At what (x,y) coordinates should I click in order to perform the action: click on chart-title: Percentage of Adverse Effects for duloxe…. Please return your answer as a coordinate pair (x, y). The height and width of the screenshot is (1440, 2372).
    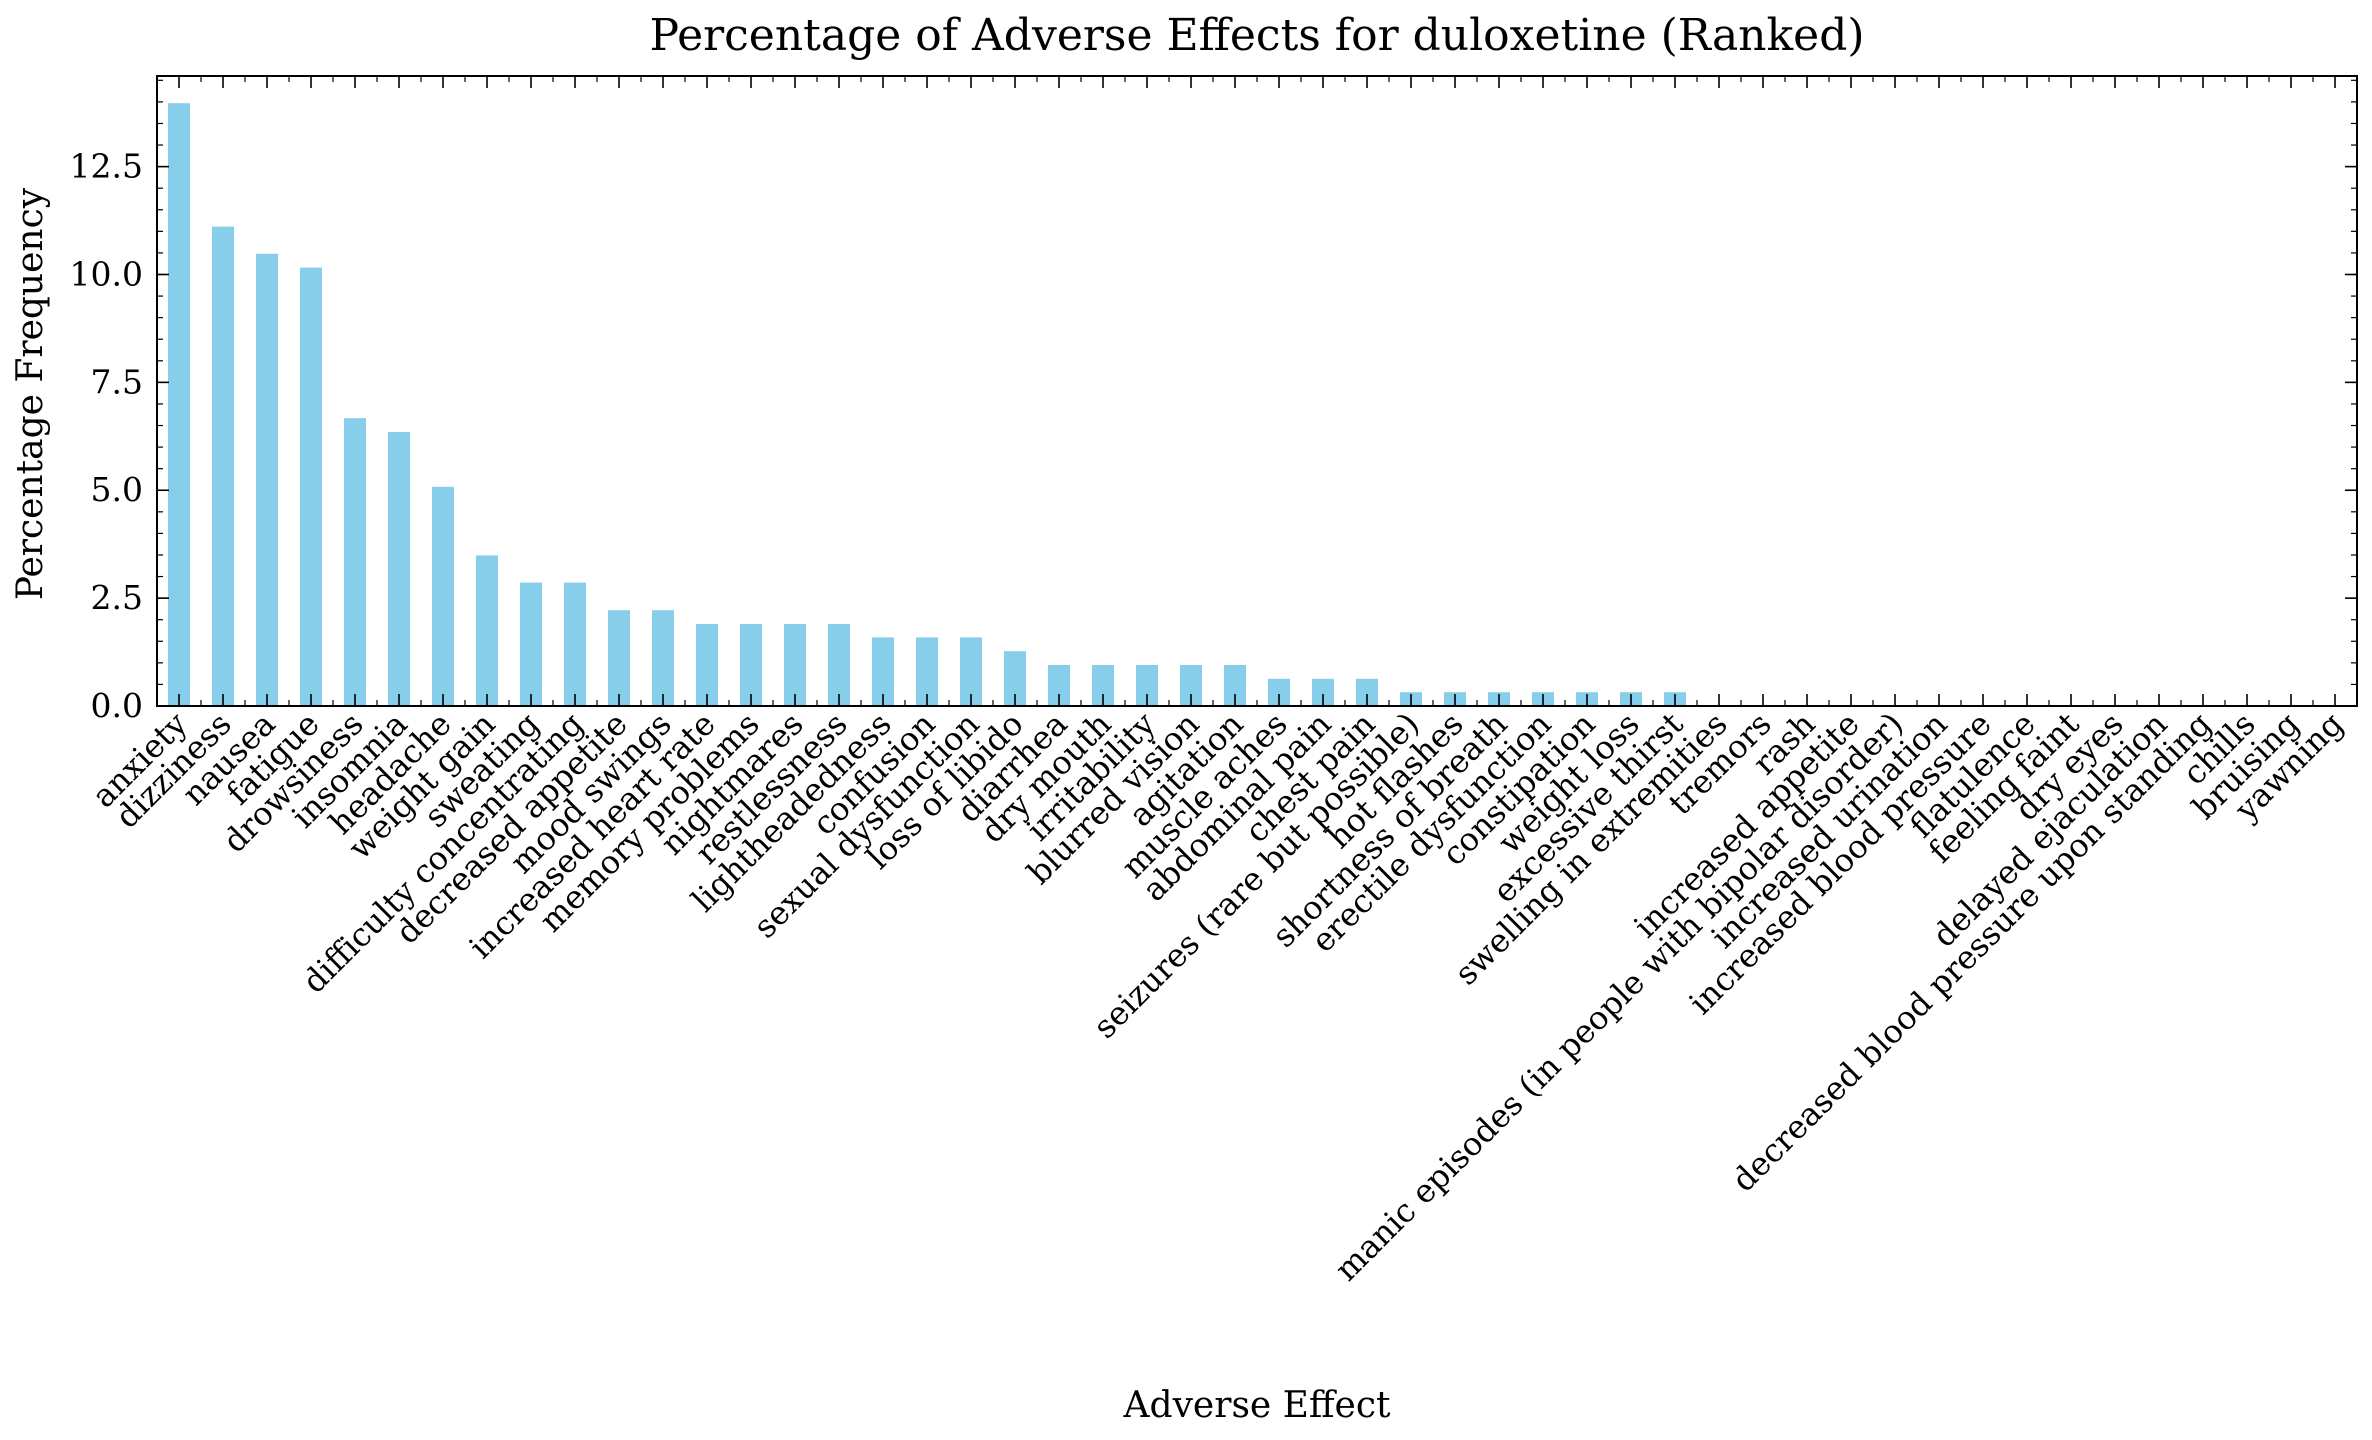
    Looking at the image, I should click on (1256, 35).